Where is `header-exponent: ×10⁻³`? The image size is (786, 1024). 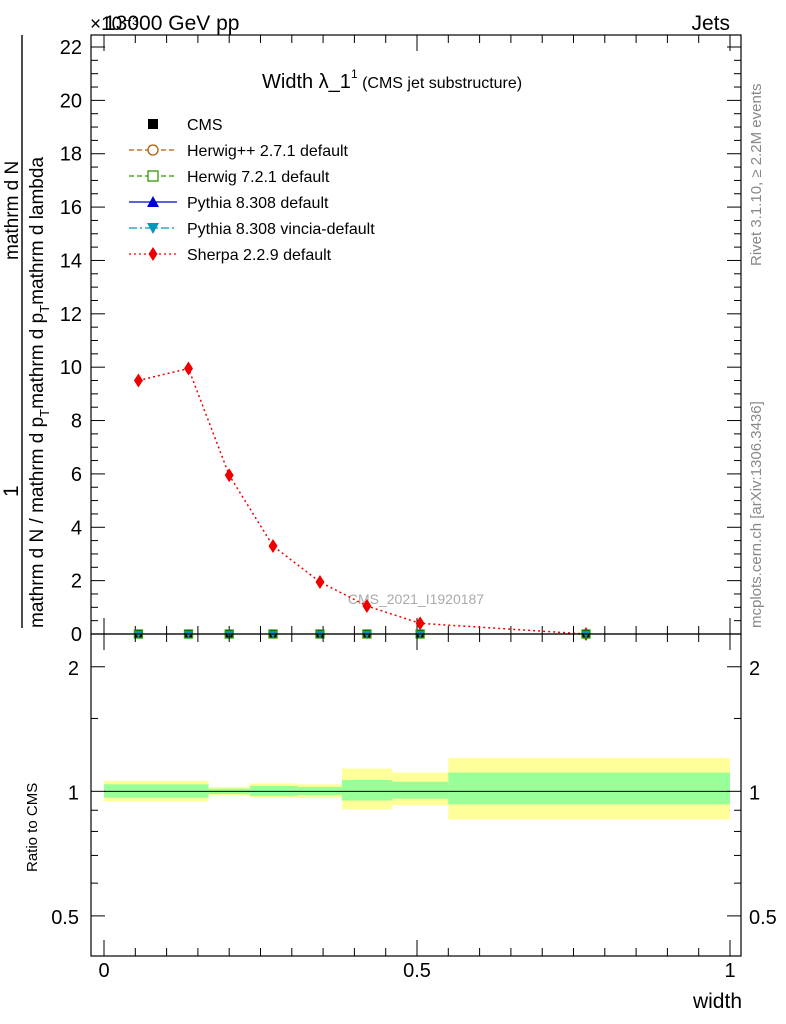
header-exponent: ×10⁻³ is located at coordinates (114, 24).